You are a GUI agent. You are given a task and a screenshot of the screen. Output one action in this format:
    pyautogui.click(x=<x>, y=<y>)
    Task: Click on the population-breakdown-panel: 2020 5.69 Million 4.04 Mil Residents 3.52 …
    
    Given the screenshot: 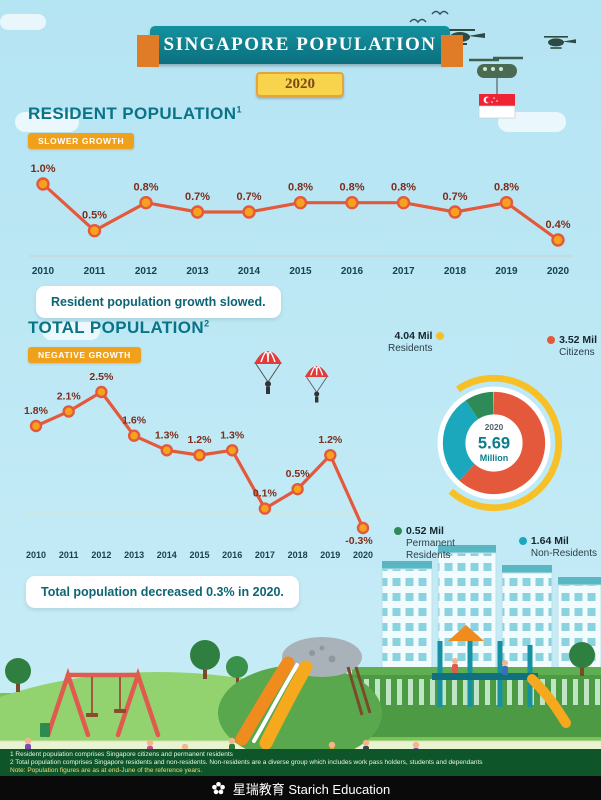 What is the action you would take?
    pyautogui.click(x=492, y=446)
    